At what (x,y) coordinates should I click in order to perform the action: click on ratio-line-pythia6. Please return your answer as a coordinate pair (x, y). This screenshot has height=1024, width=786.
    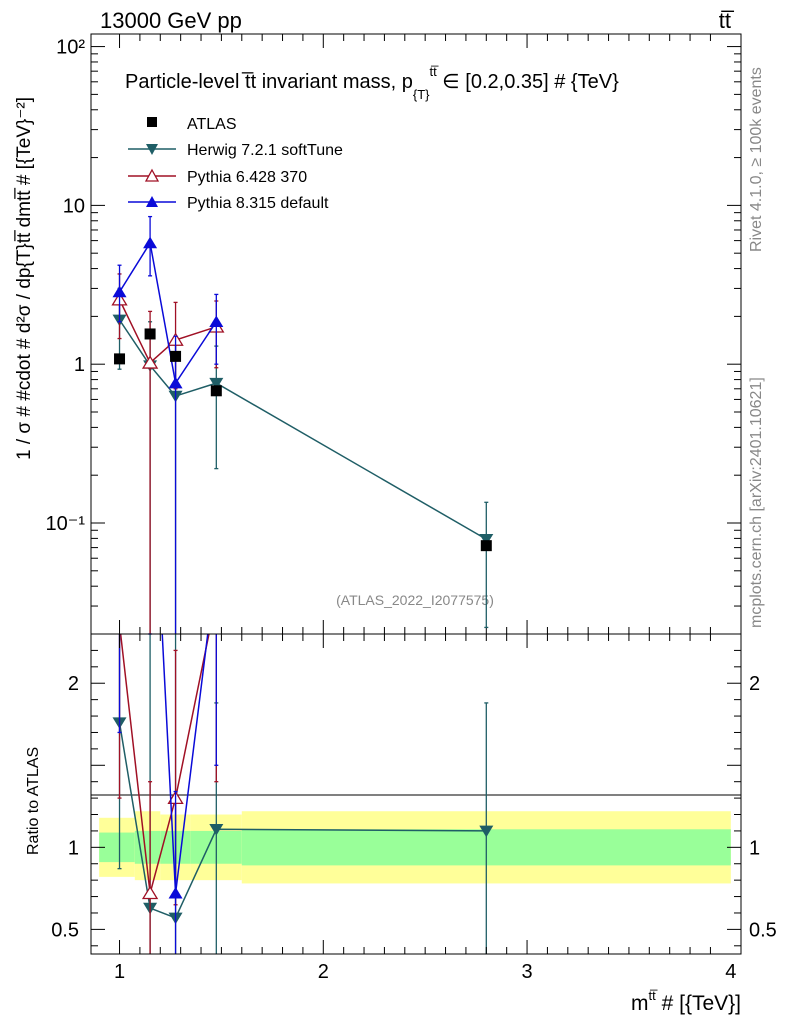
    Looking at the image, I should click on (164, 764).